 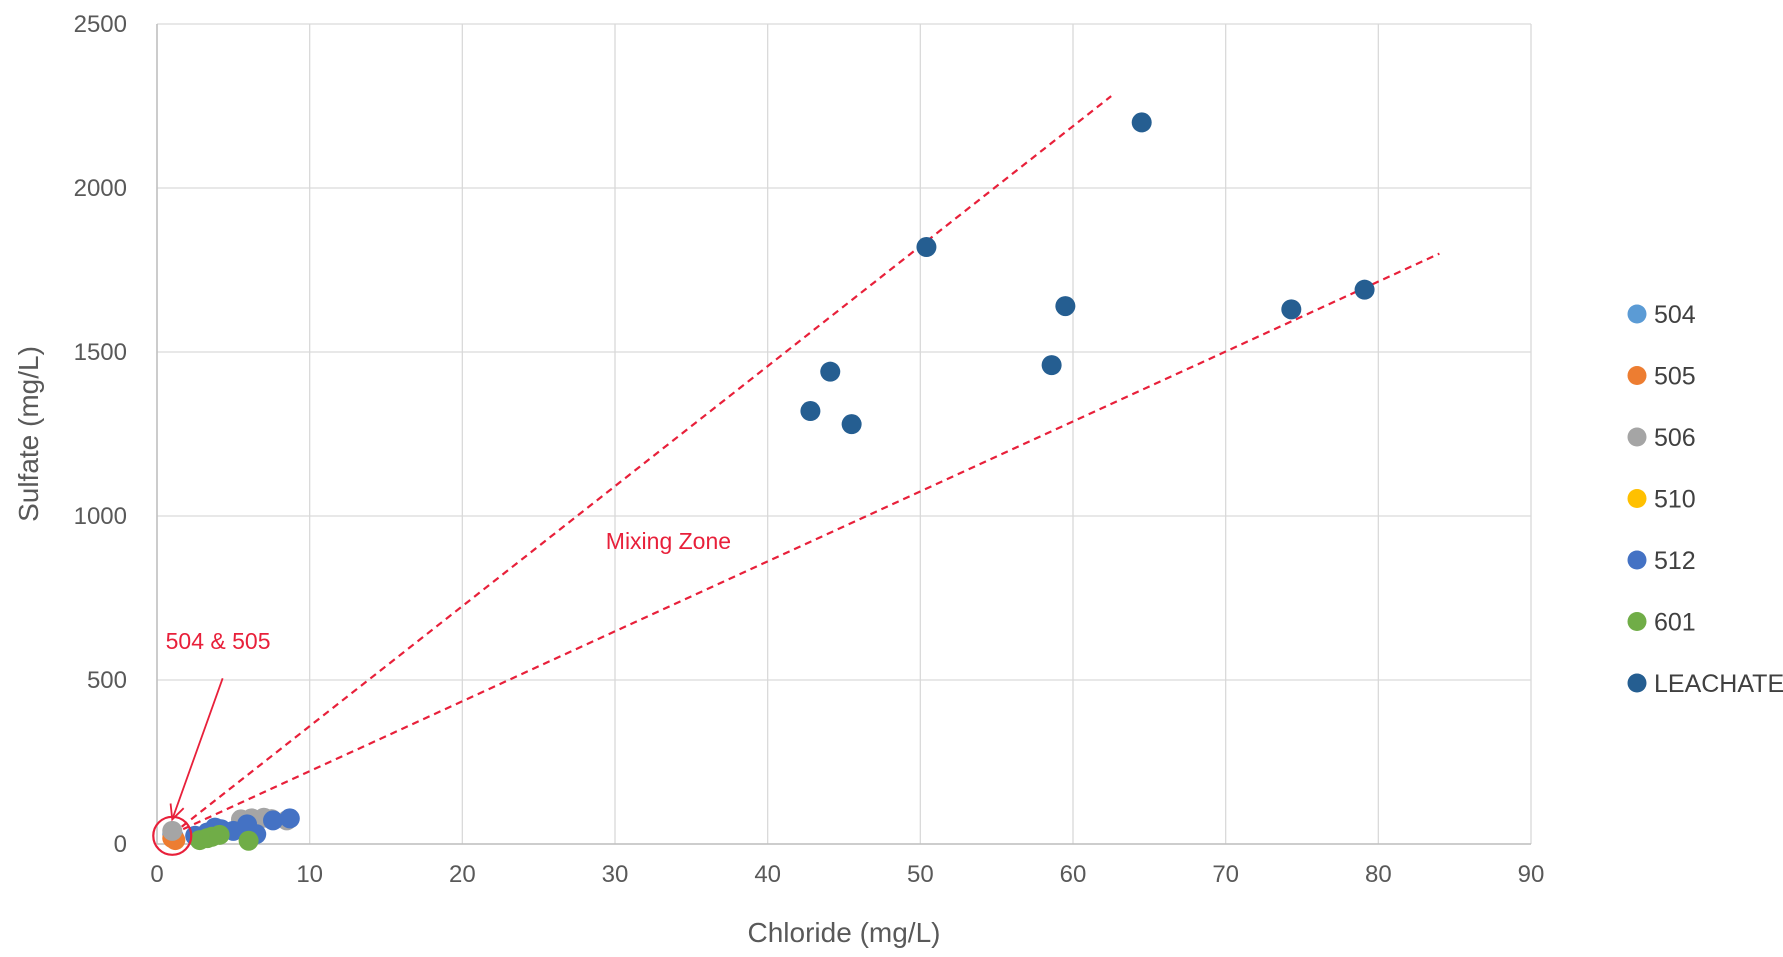 What do you see at coordinates (462, 874) in the screenshot?
I see `x-tick-label: 20` at bounding box center [462, 874].